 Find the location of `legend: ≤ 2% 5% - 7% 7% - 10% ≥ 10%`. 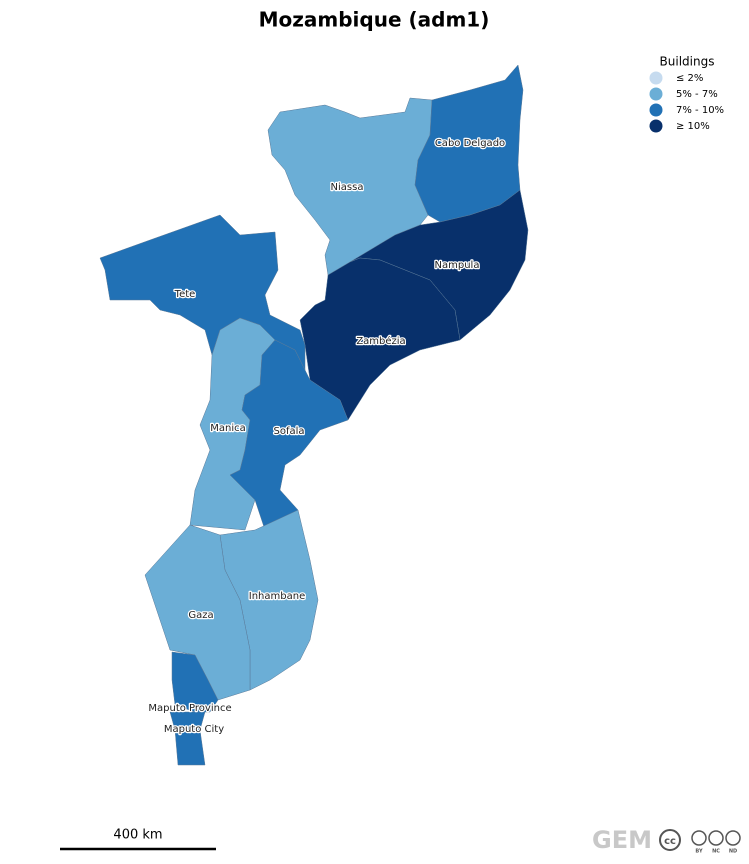

legend: ≤ 2% 5% - 7% 7% - 10% ≥ 10% is located at coordinates (686, 102).